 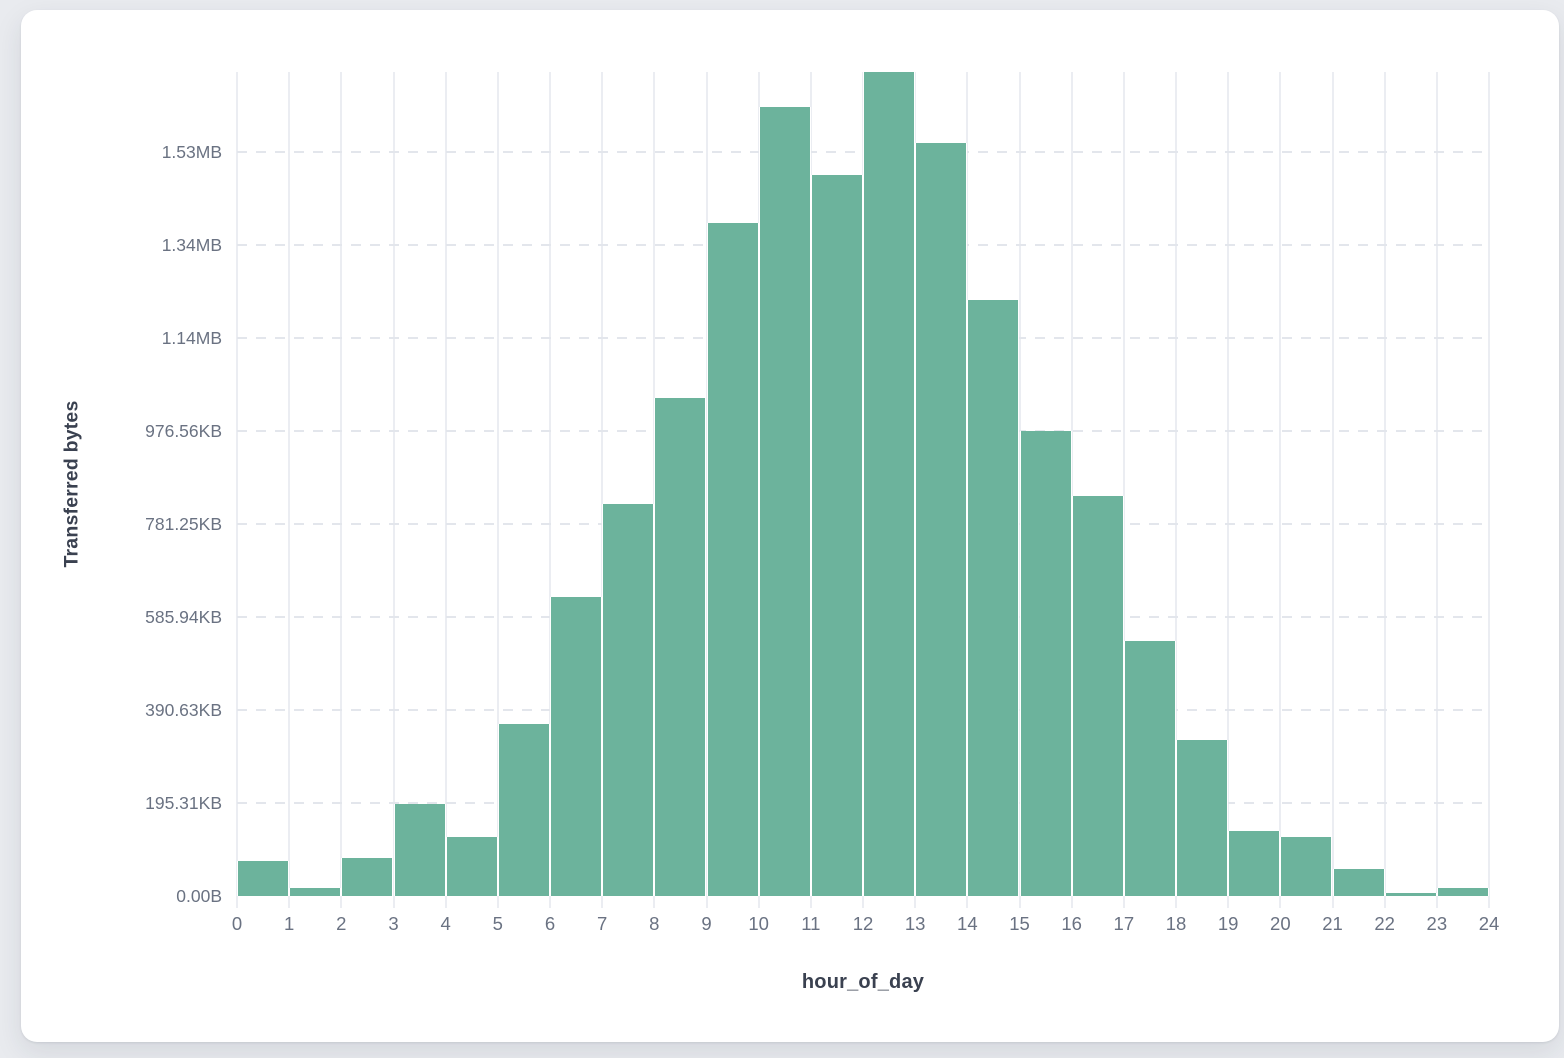 What do you see at coordinates (1437, 923) in the screenshot?
I see `x-axis-tick-label: 23` at bounding box center [1437, 923].